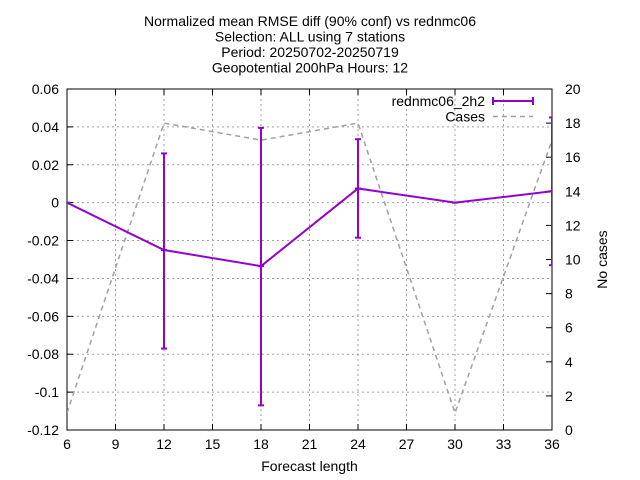 The image size is (640, 480). What do you see at coordinates (573, 123) in the screenshot?
I see `y2-tick-label: 18` at bounding box center [573, 123].